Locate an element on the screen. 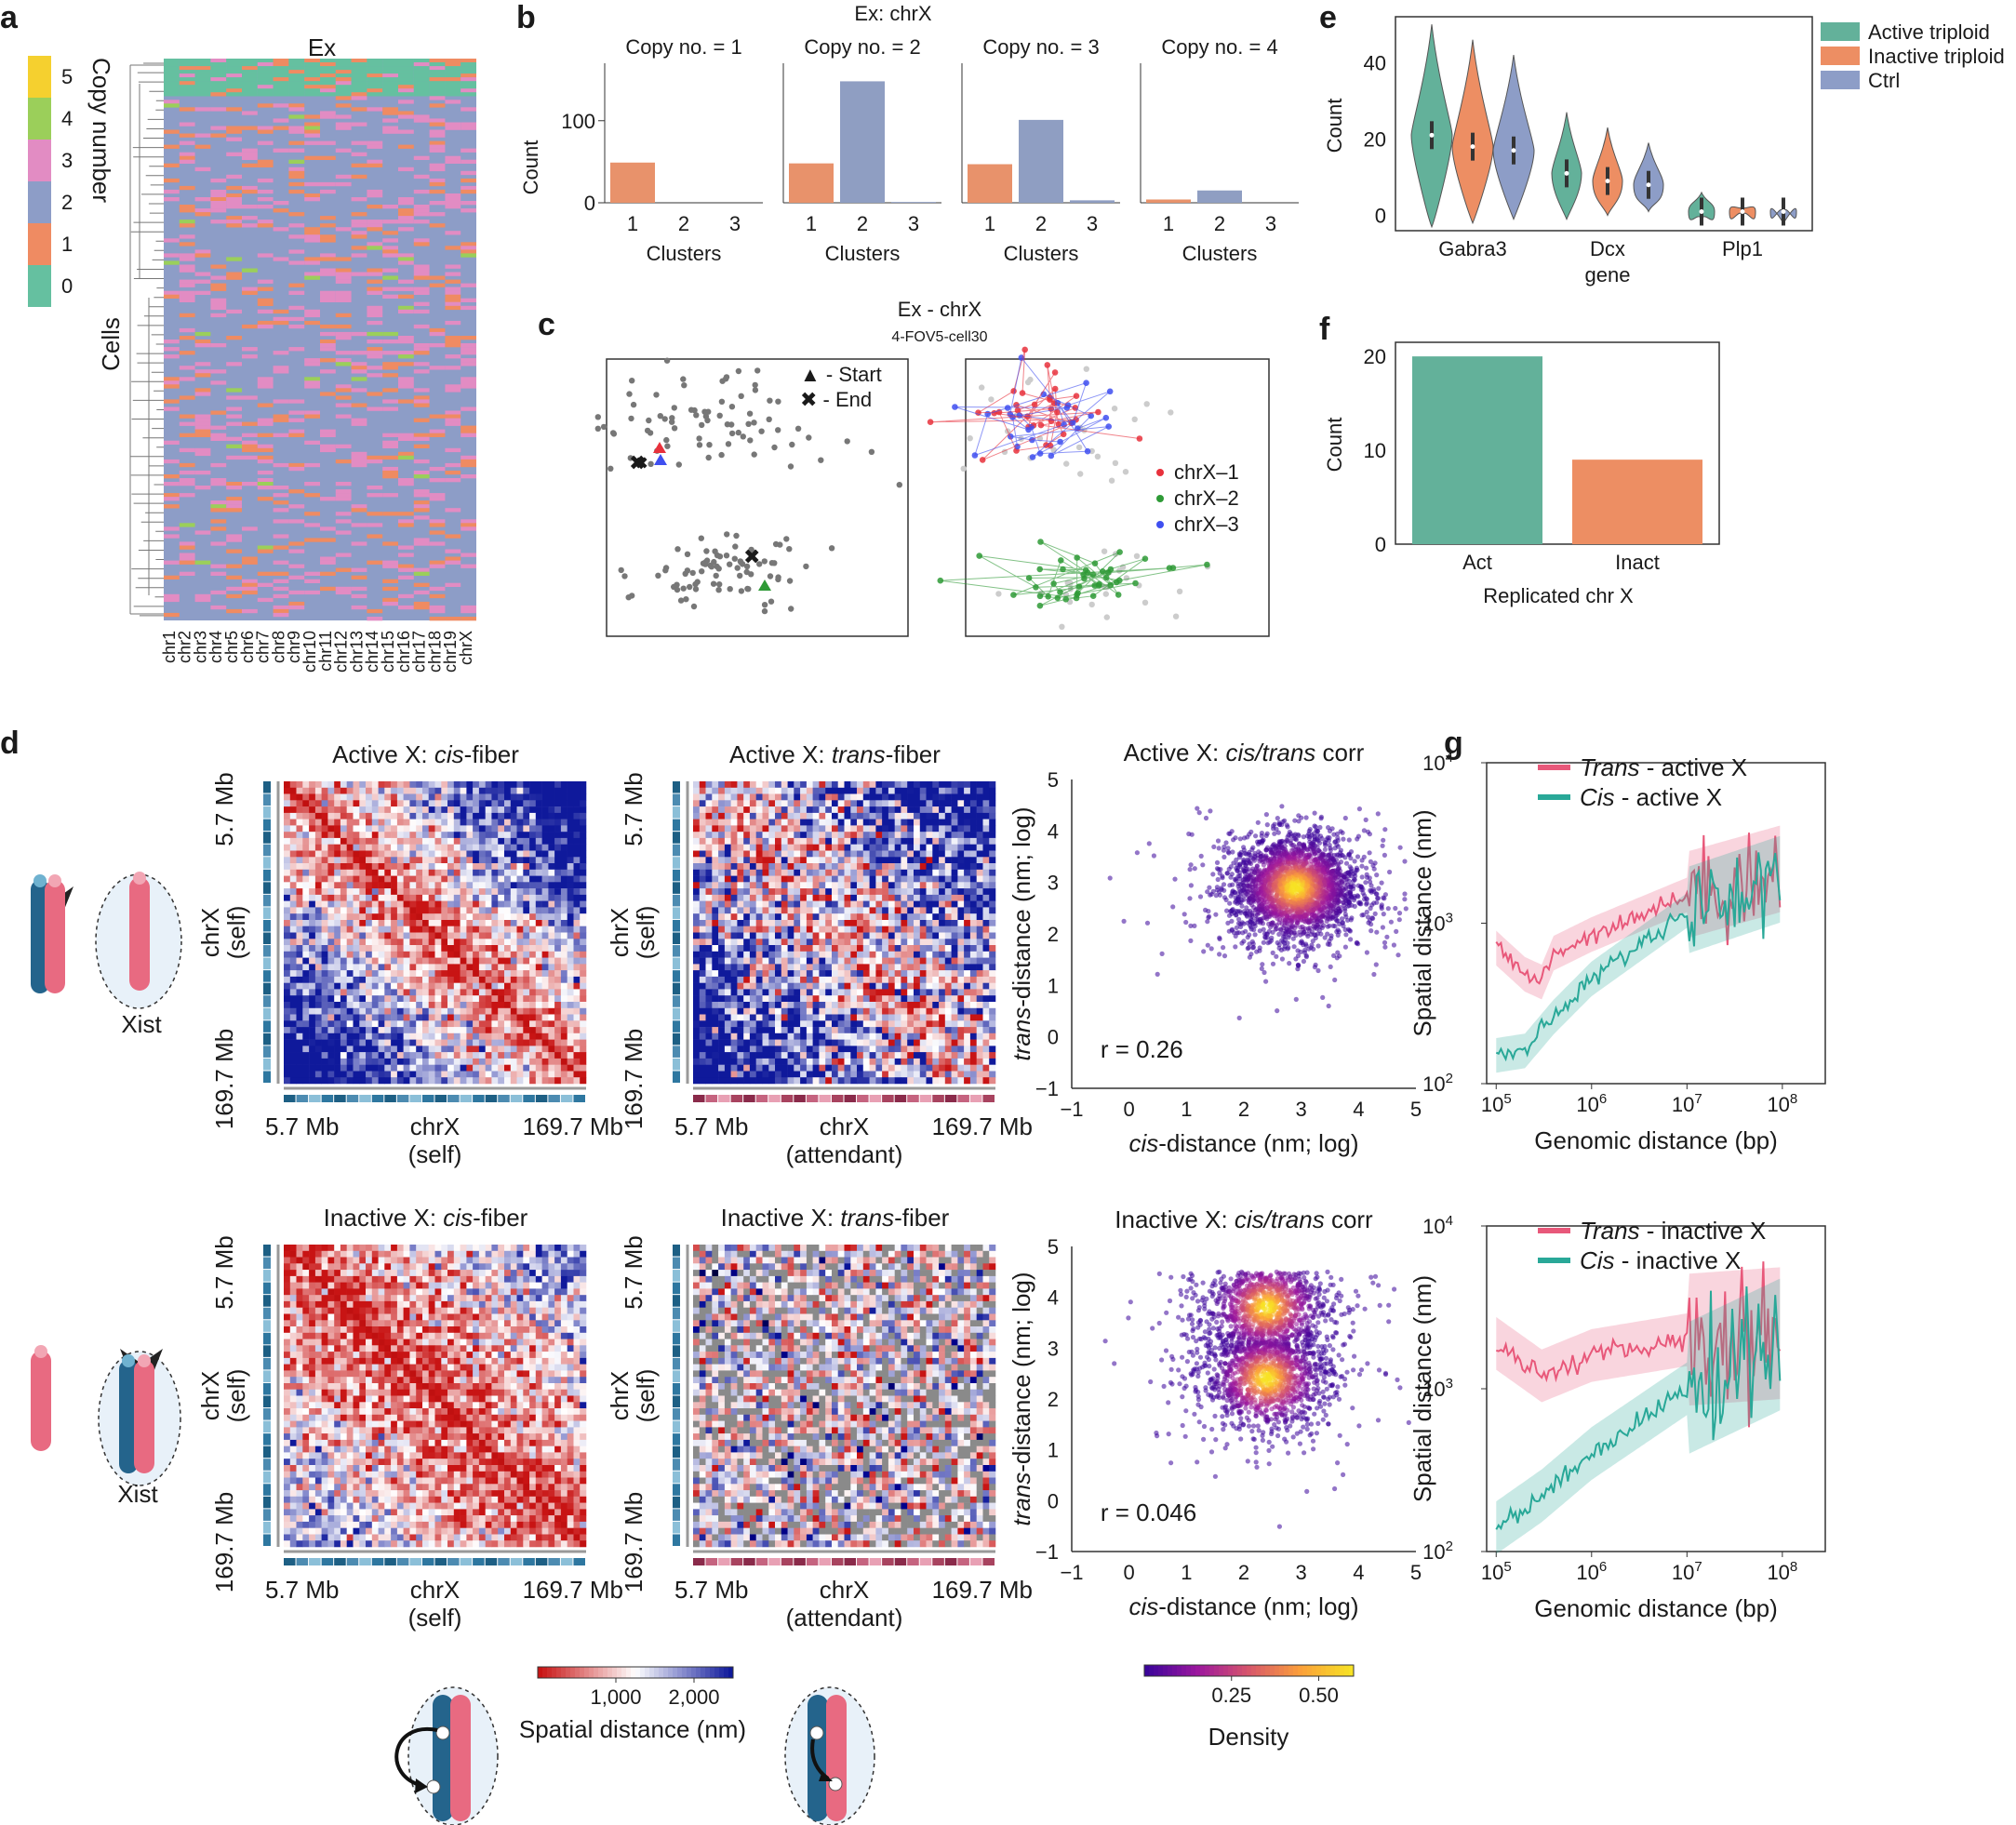  position-bar is located at coordinates (267, 787).